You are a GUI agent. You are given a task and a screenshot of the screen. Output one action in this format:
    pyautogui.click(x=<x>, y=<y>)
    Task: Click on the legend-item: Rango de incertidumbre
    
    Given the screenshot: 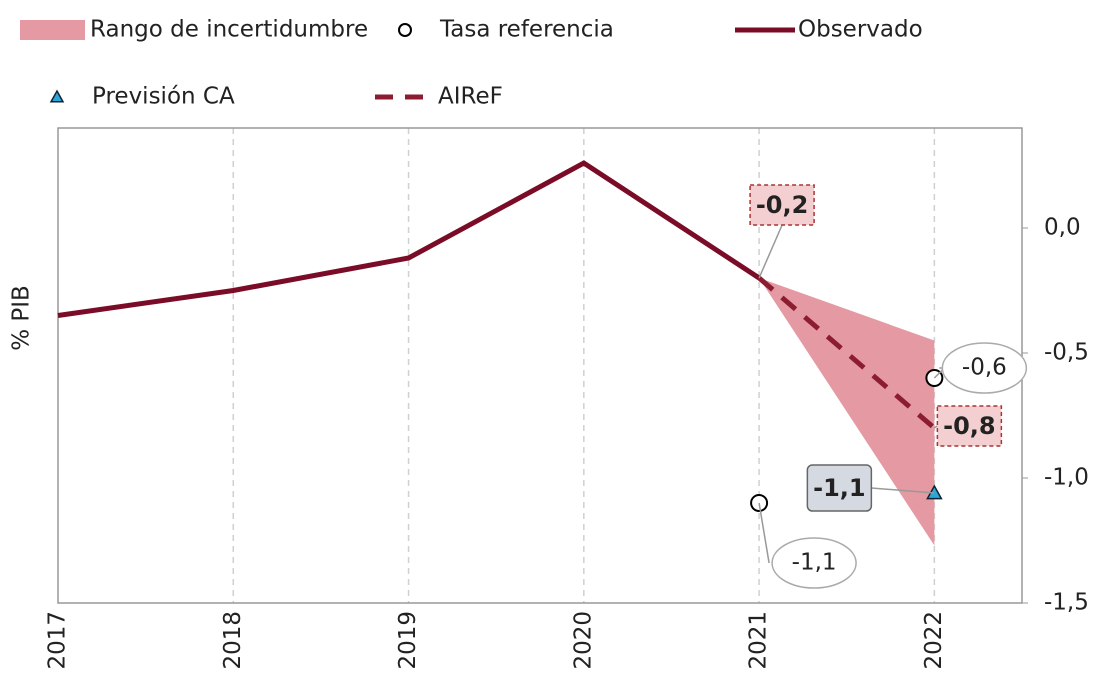 What is the action you would take?
    pyautogui.click(x=194, y=30)
    